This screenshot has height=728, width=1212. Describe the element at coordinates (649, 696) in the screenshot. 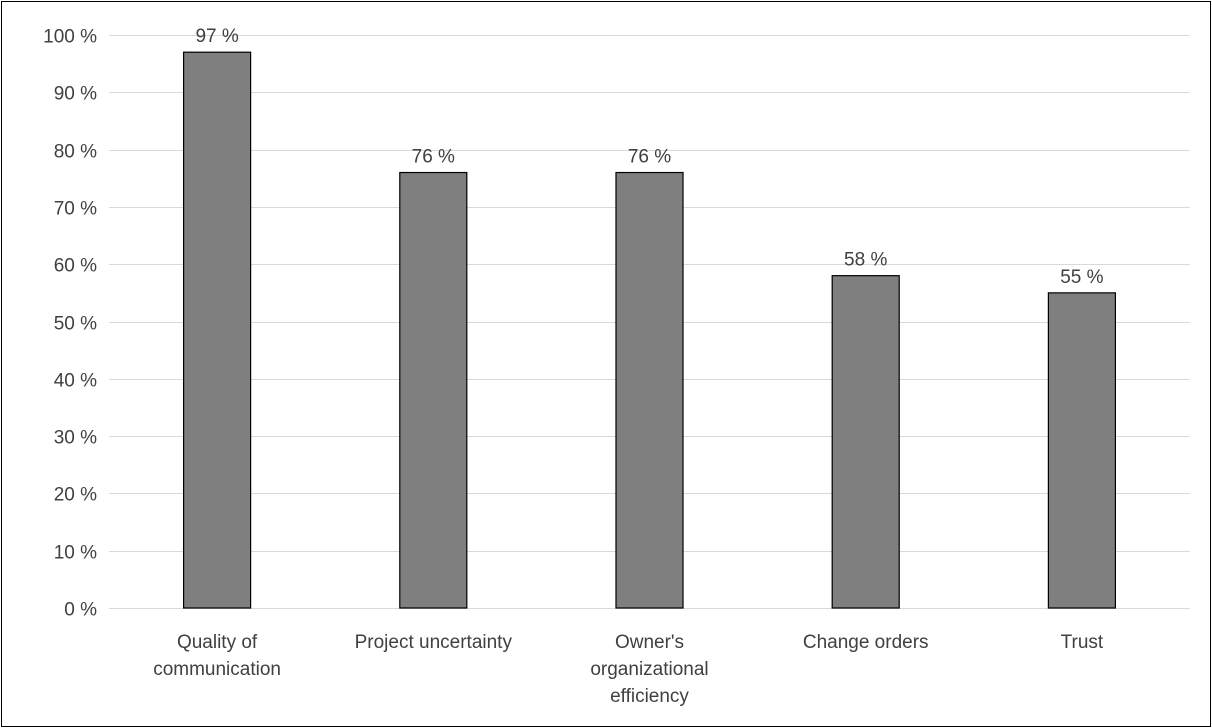

I see `category-label-line: efficiency` at that location.